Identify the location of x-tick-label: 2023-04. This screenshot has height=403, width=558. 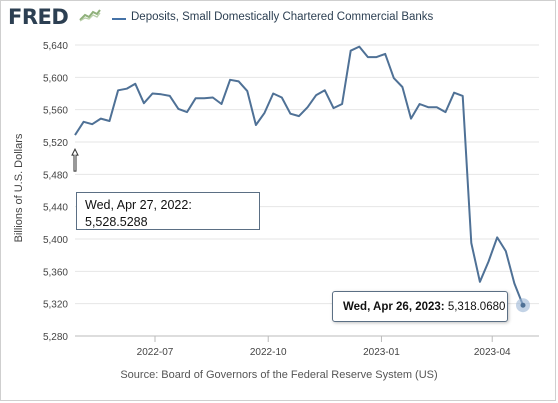
(492, 352).